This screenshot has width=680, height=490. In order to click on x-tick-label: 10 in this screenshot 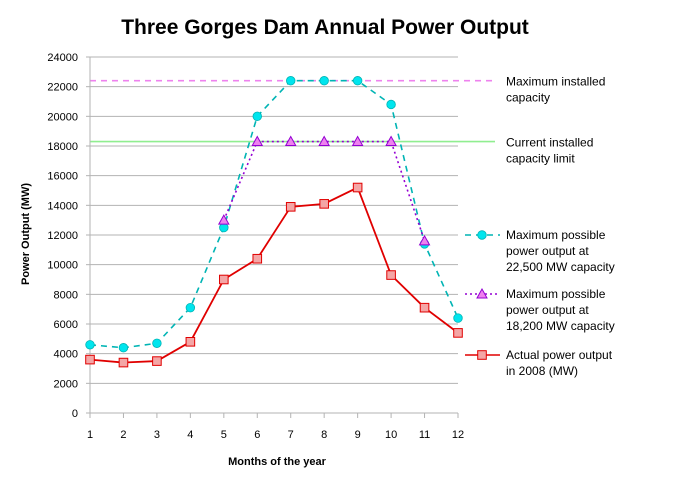, I will do `click(391, 435)`.